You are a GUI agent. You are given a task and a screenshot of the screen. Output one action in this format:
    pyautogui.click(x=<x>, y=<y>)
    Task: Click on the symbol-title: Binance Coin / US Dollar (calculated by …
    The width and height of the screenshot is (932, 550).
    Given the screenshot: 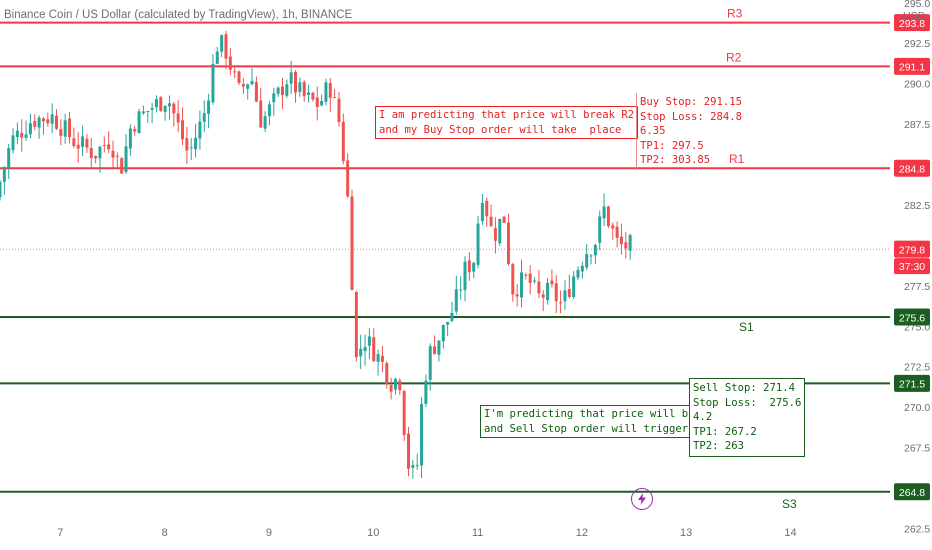 What is the action you would take?
    pyautogui.click(x=178, y=15)
    